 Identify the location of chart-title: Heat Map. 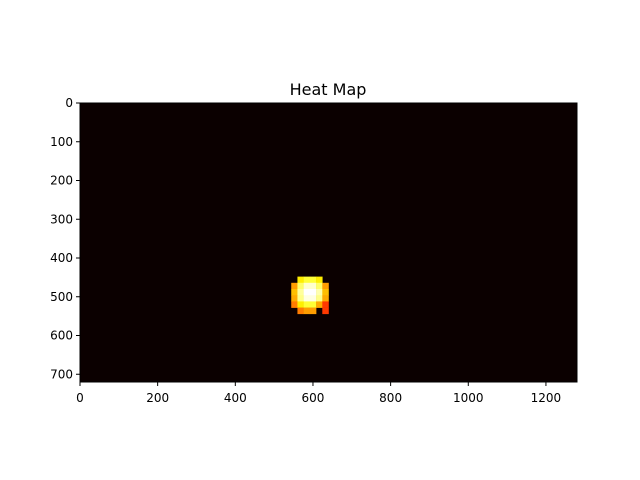
(328, 89).